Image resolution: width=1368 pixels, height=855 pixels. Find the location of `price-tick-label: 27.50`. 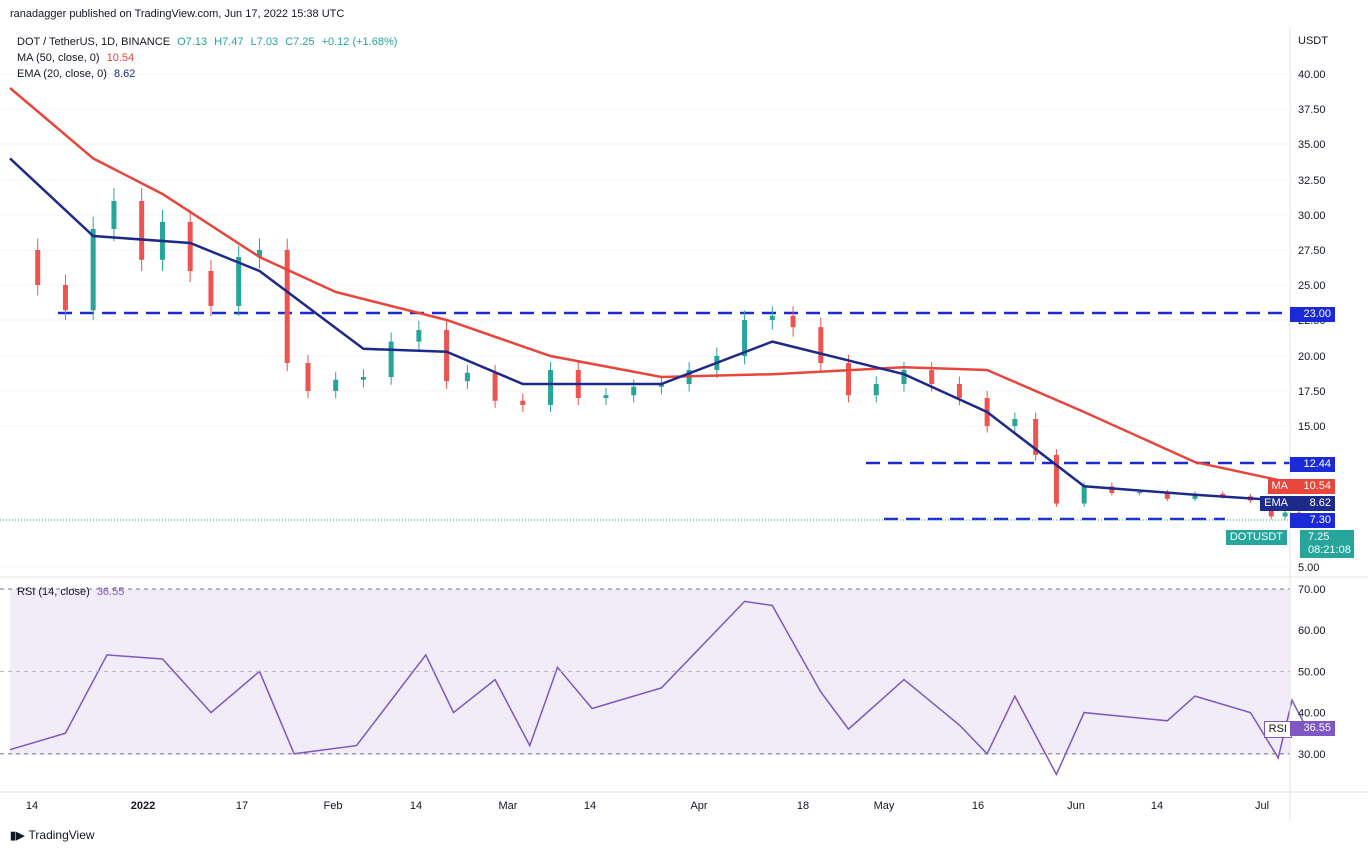

price-tick-label: 27.50 is located at coordinates (1312, 251).